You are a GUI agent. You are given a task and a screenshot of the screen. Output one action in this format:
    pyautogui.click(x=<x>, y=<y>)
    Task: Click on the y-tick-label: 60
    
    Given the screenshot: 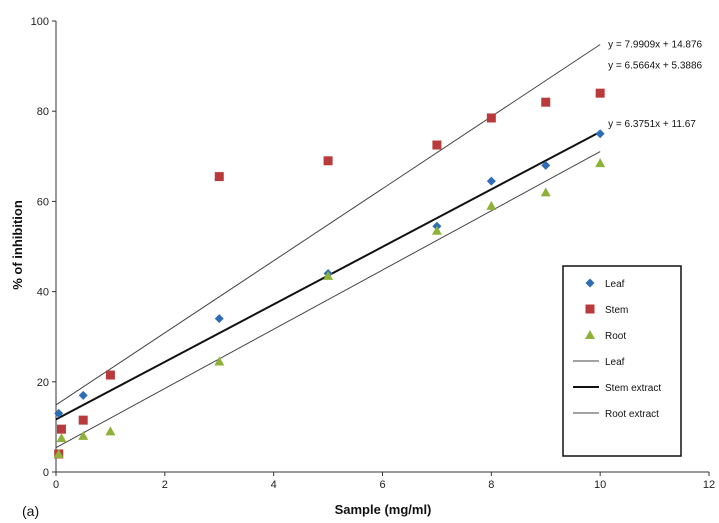 What is the action you would take?
    pyautogui.click(x=43, y=202)
    